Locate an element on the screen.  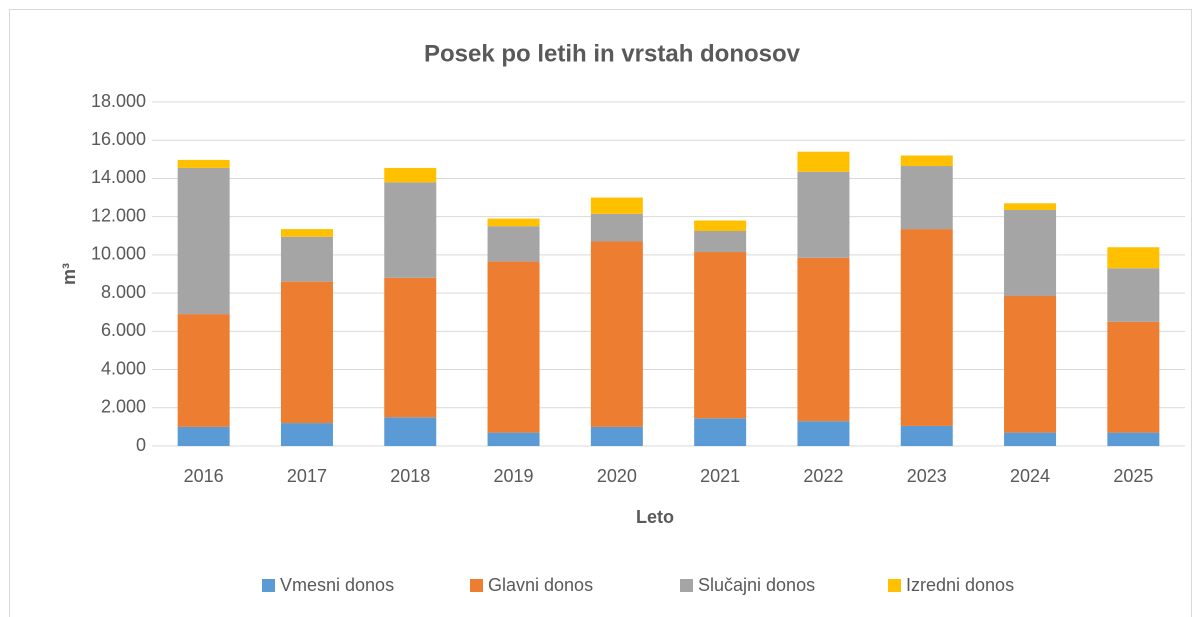
x-tick-label: 2017 is located at coordinates (307, 476).